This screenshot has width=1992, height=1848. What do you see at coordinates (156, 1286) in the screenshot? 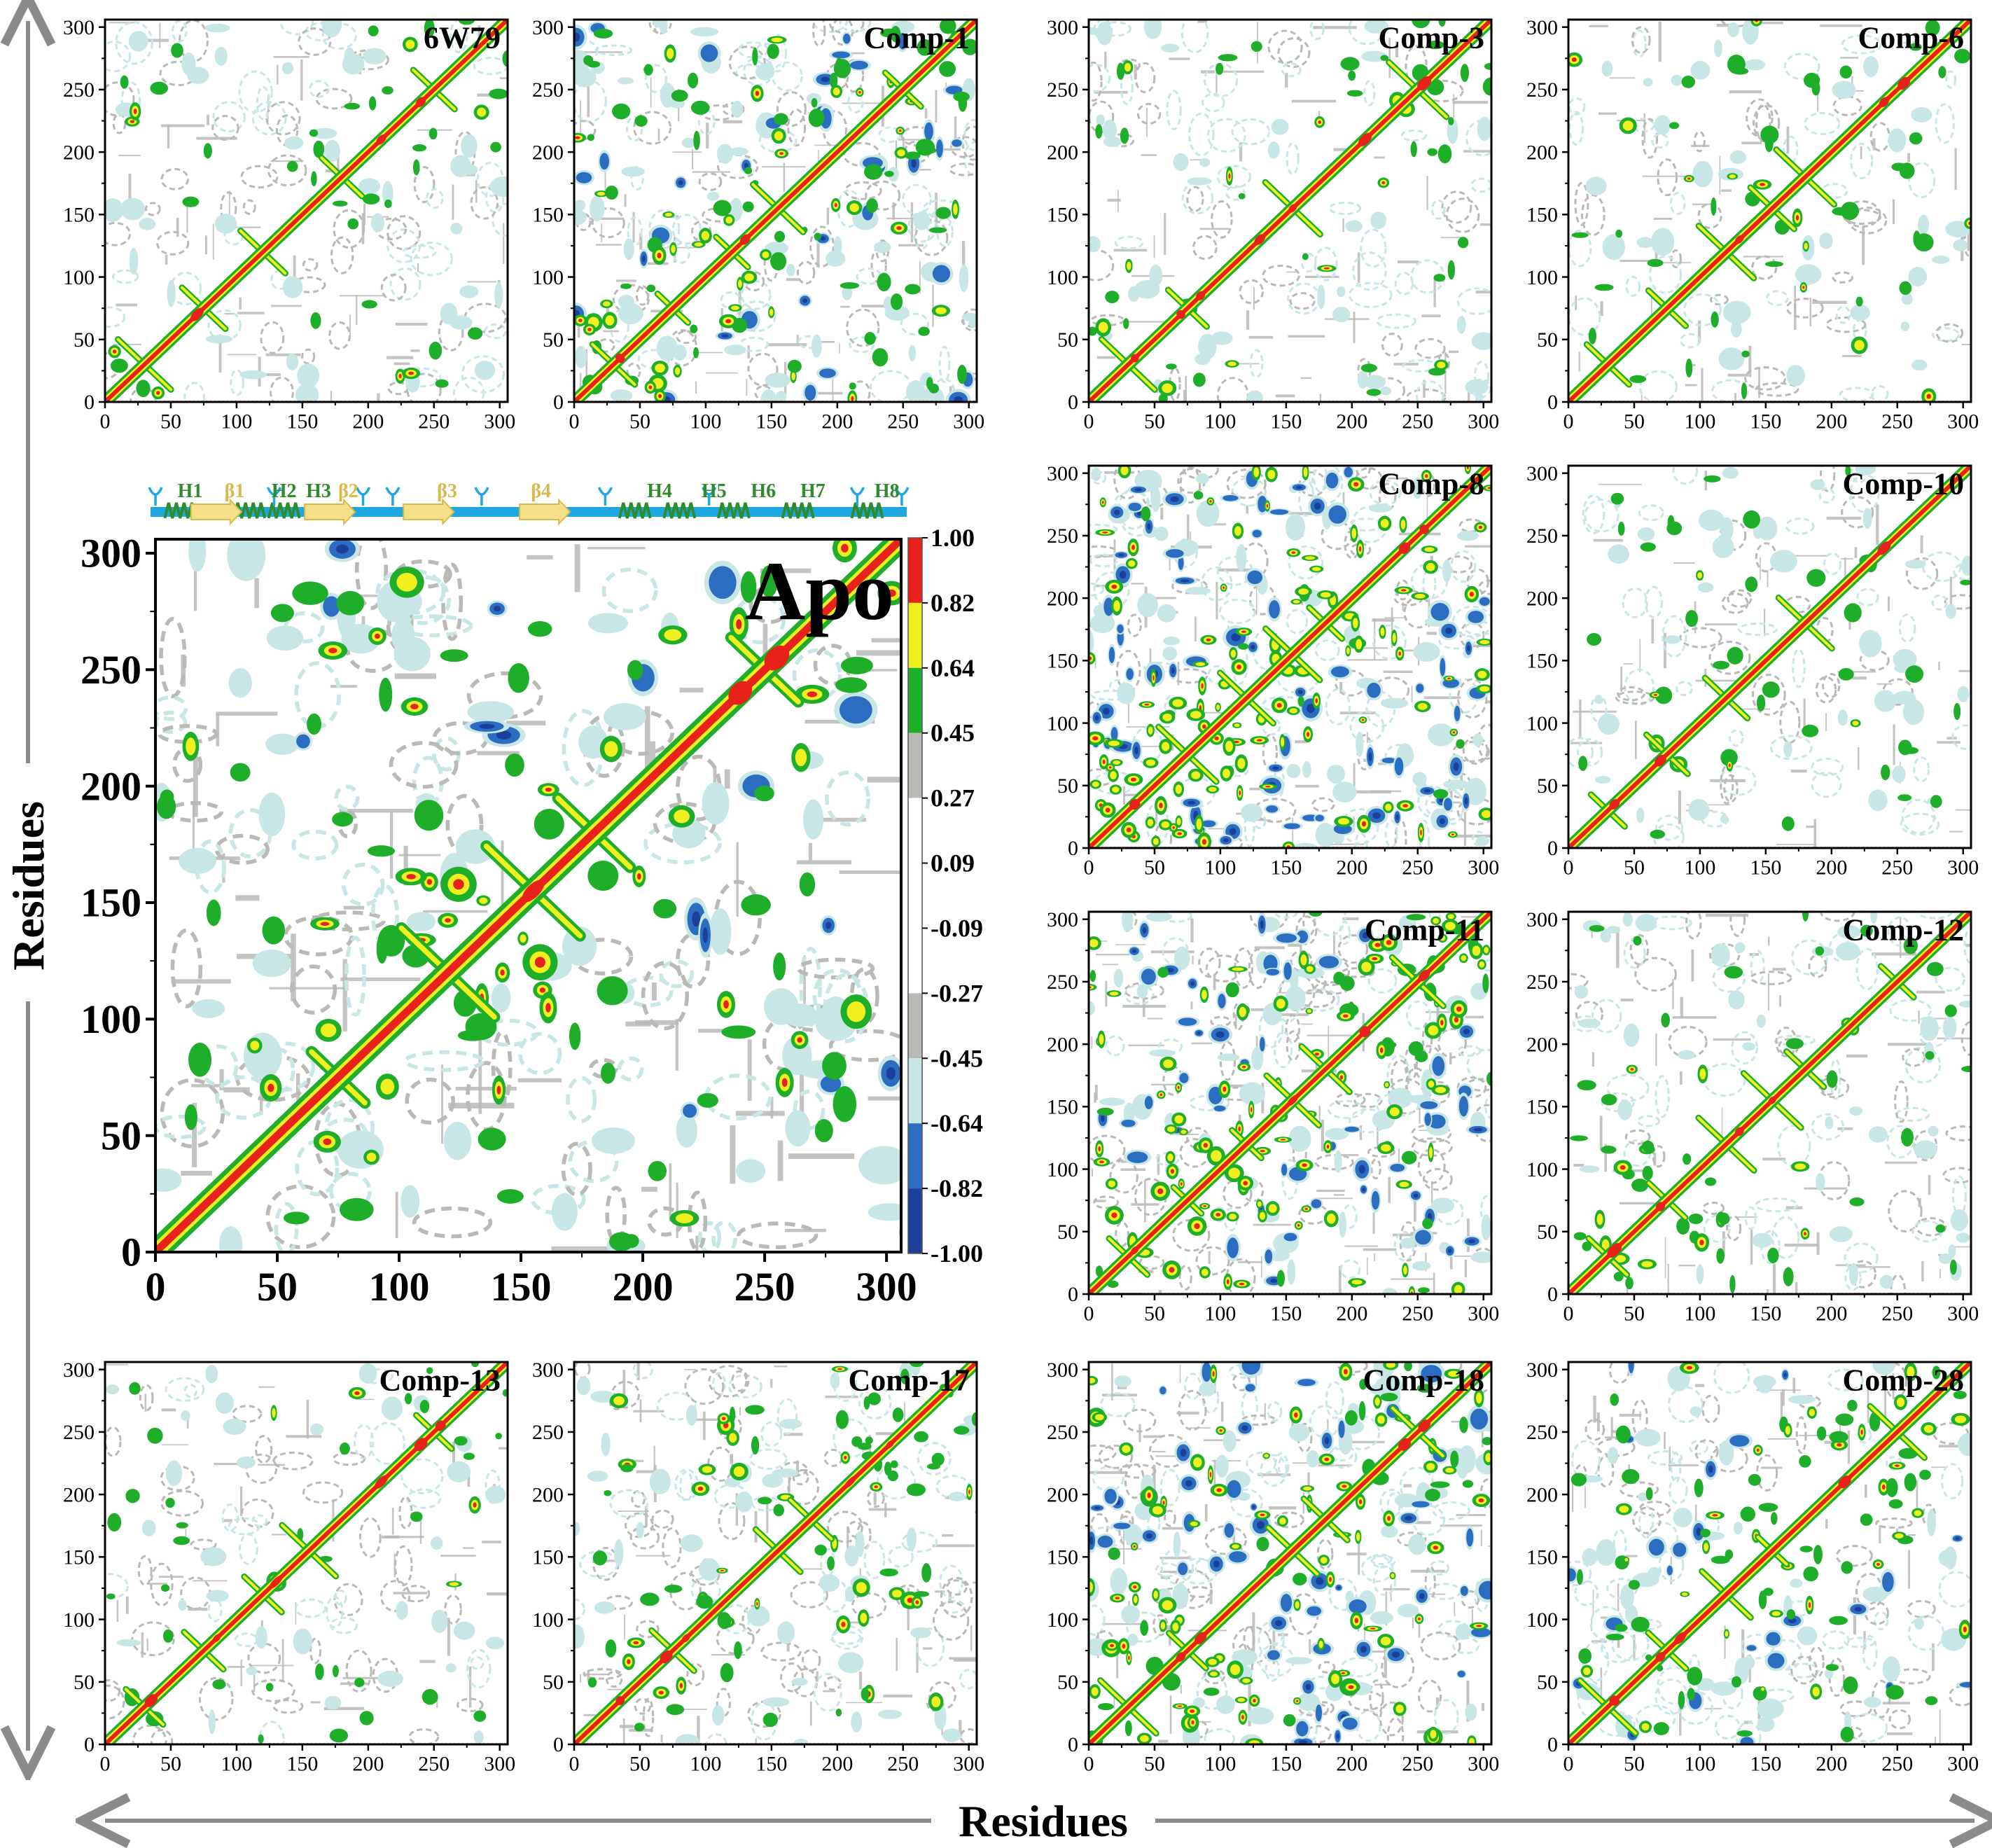
I see `x-tick-label: 0` at bounding box center [156, 1286].